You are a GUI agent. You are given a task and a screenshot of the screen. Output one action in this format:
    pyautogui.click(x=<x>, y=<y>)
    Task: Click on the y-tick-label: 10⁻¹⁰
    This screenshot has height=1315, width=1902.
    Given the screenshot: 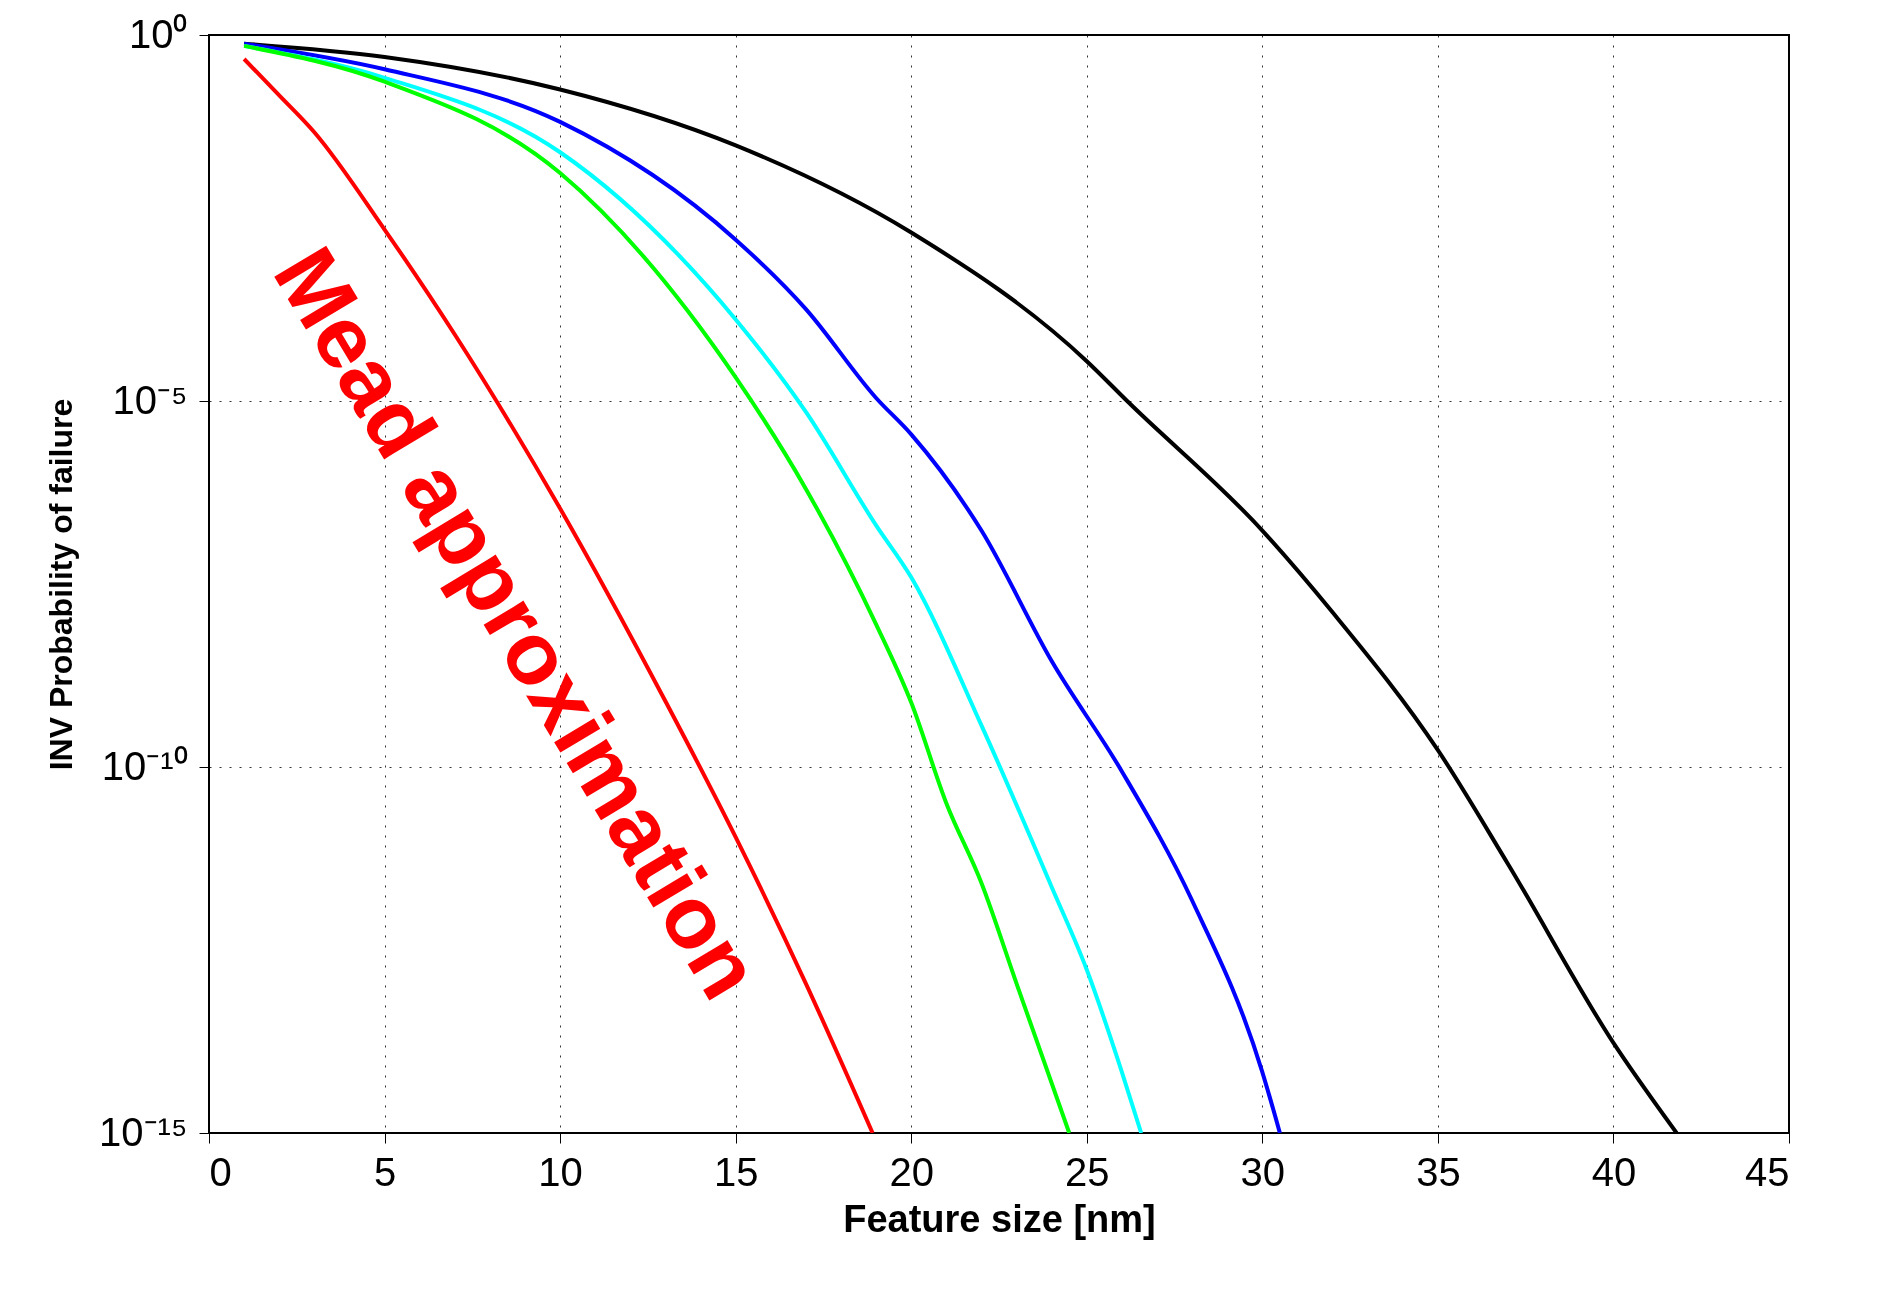 What is the action you would take?
    pyautogui.click(x=144, y=765)
    